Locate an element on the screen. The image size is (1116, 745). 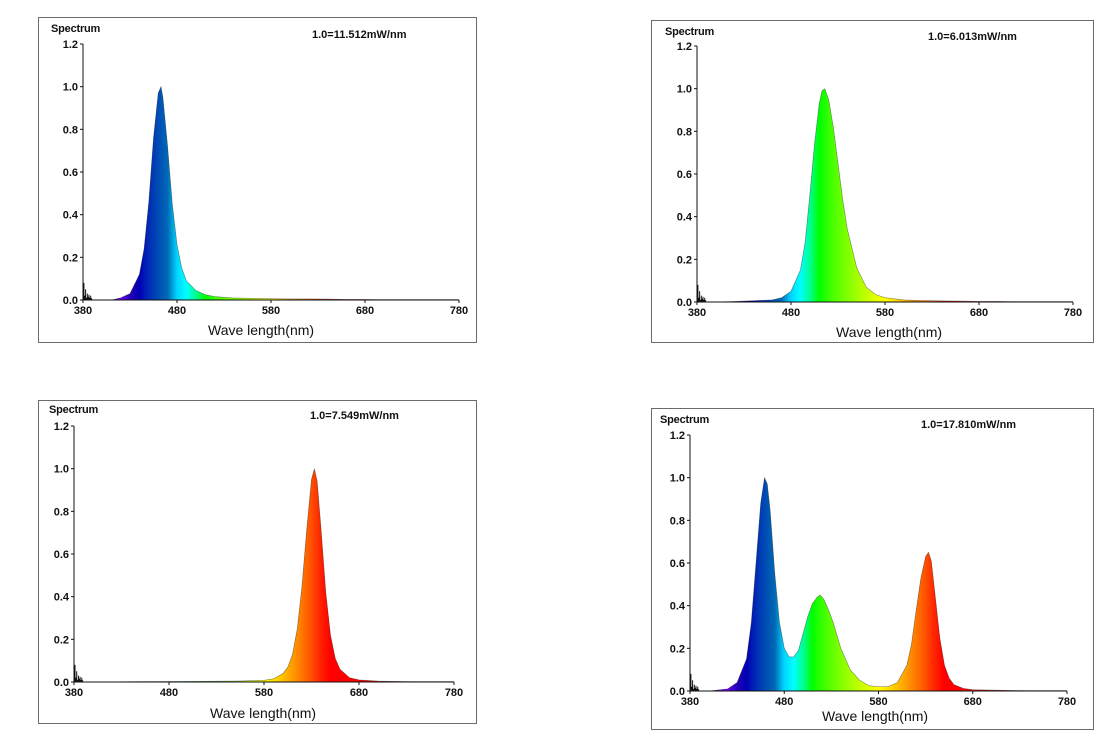
scale-note: 1.0=17.810mW/nm is located at coordinates (969, 425).